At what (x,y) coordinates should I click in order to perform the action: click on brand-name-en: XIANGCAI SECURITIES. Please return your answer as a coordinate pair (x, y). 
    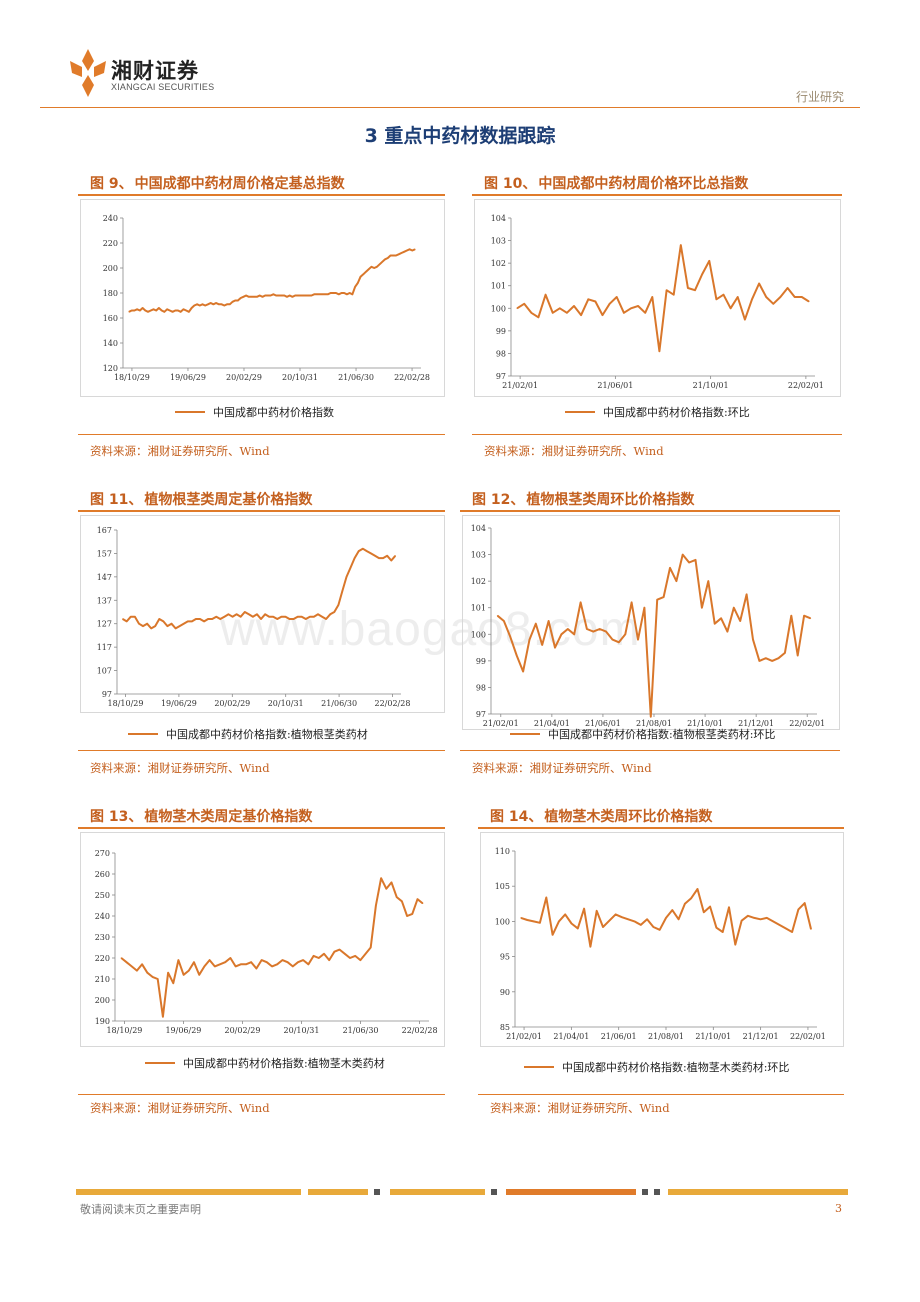
    Looking at the image, I should click on (163, 87).